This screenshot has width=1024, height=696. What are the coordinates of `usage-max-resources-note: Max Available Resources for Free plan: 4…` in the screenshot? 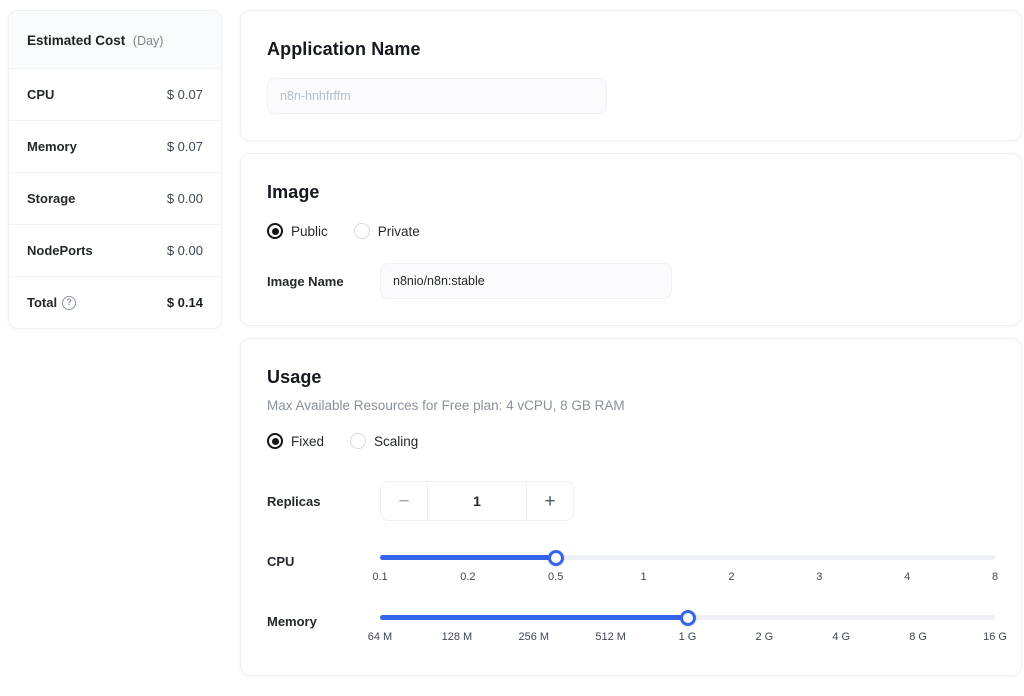 It's located at (446, 405).